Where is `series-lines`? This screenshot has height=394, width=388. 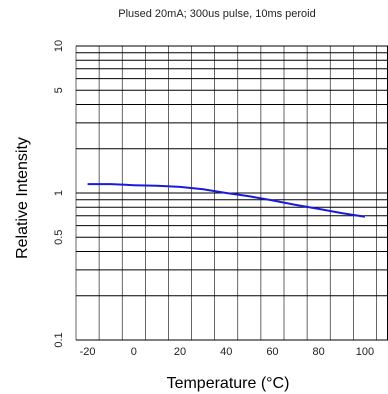
series-lines is located at coordinates (226, 200).